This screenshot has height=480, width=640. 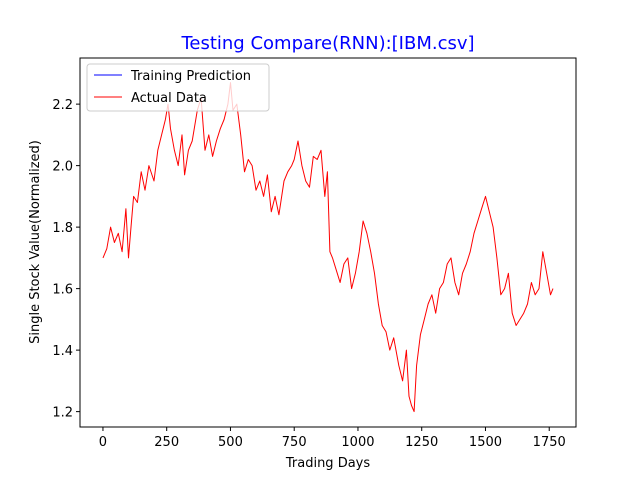 What do you see at coordinates (62, 290) in the screenshot?
I see `y-tick-label: 1.6` at bounding box center [62, 290].